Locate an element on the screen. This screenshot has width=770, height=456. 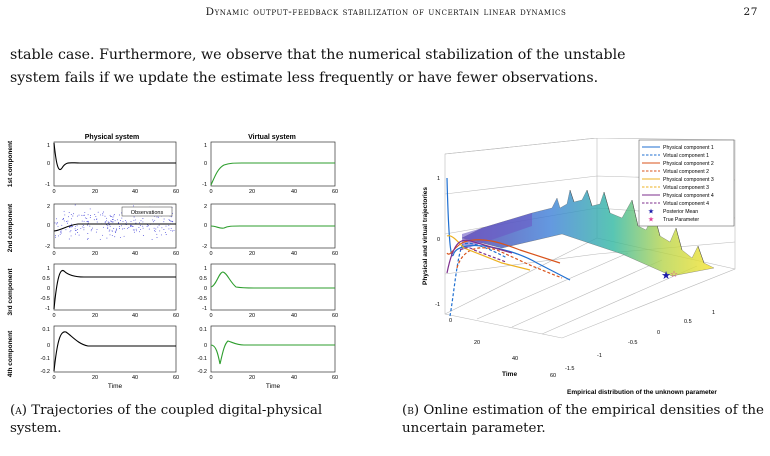
legend-marker: ★ is located at coordinates (651, 220).